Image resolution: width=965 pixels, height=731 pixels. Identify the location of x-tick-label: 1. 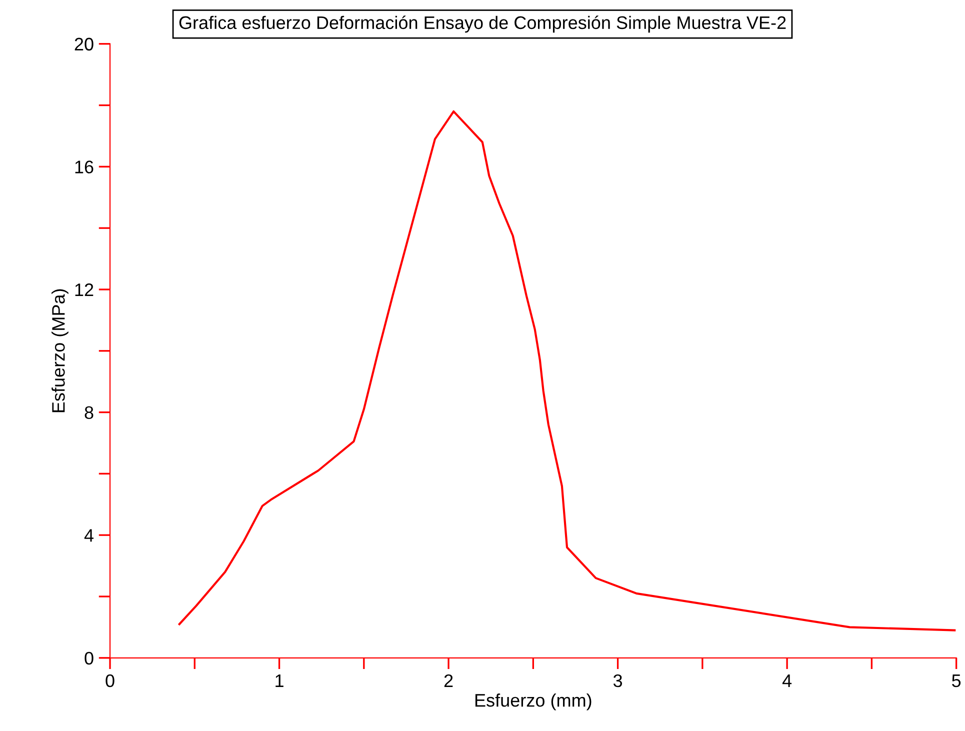
(280, 680).